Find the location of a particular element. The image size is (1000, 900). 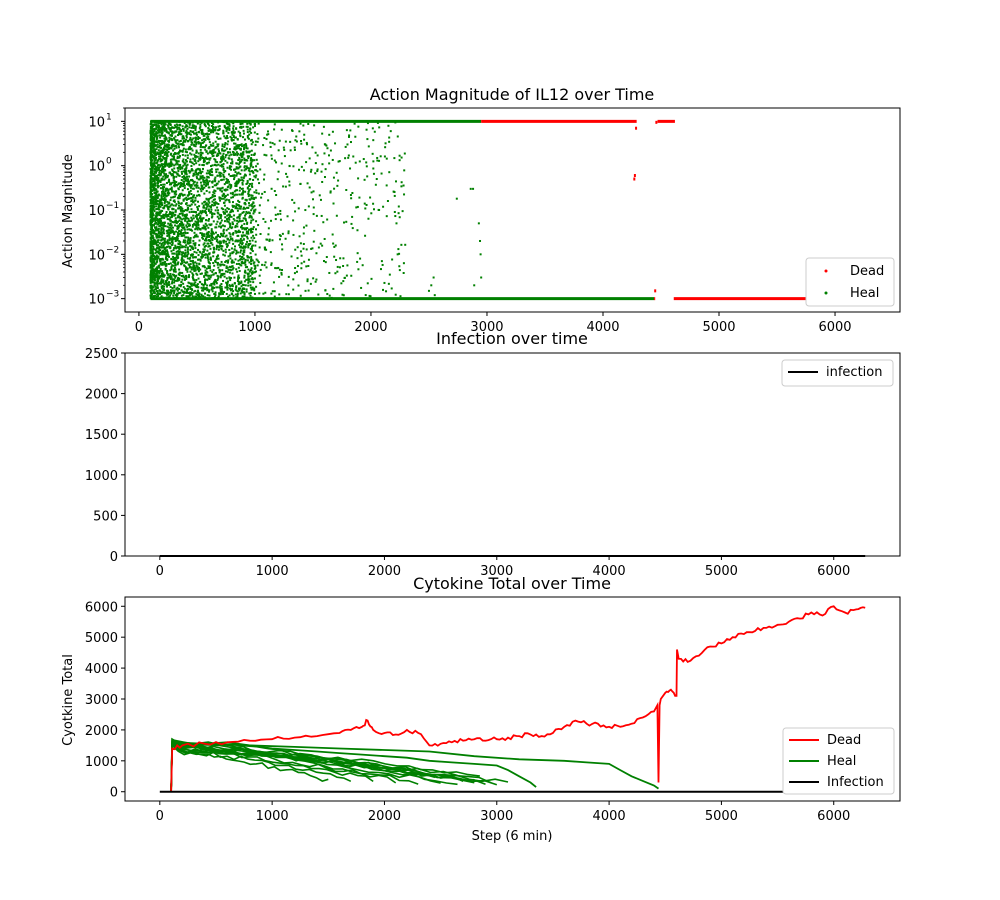

dead-point is located at coordinates (636, 128).